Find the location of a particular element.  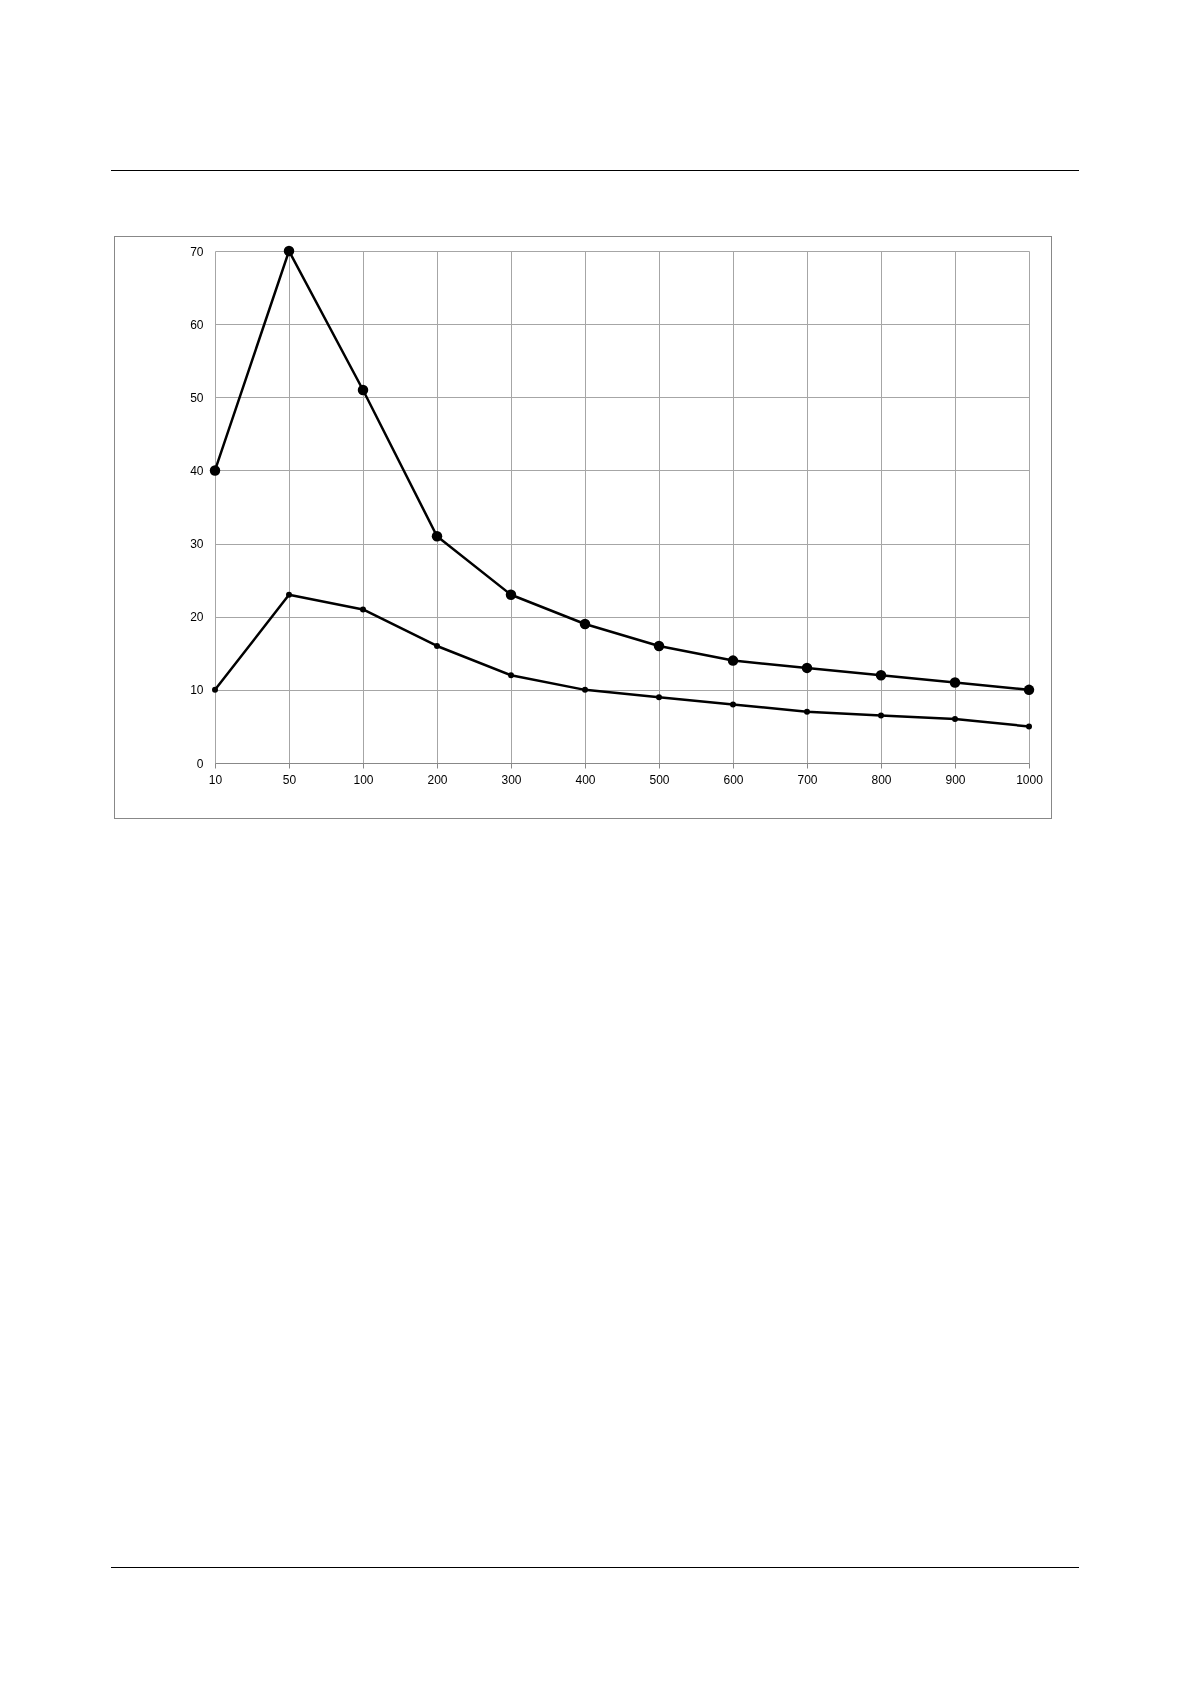

x-tick-label: 100 is located at coordinates (363, 779).